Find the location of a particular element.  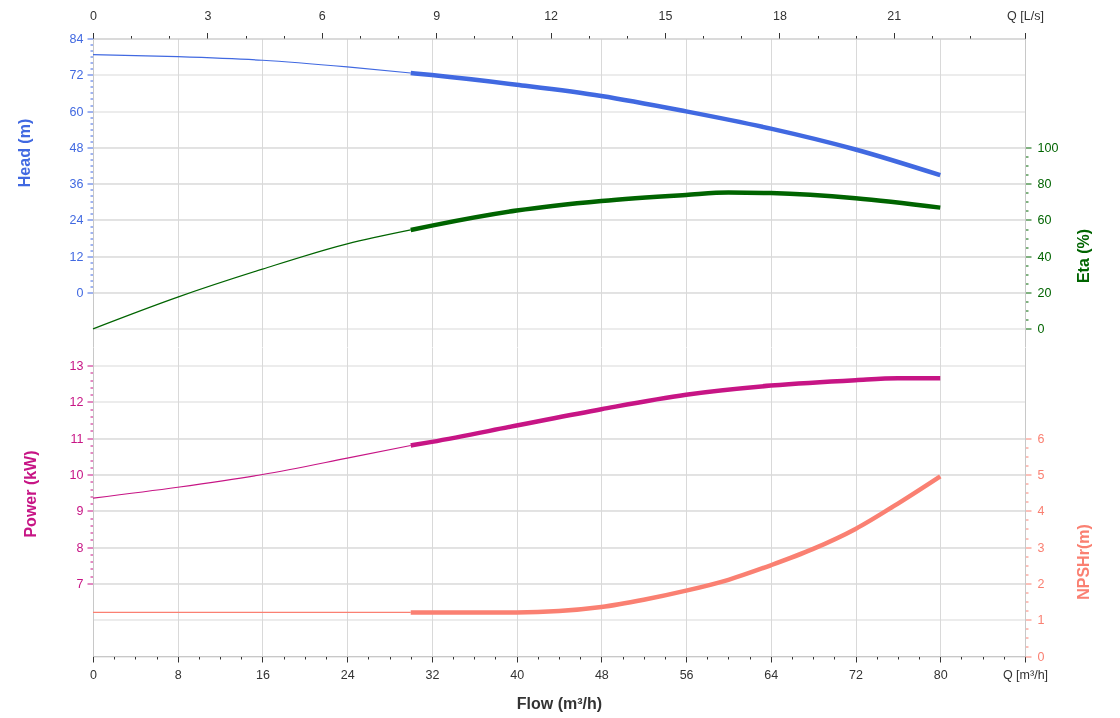

x-tick-label: 40 is located at coordinates (517, 674).